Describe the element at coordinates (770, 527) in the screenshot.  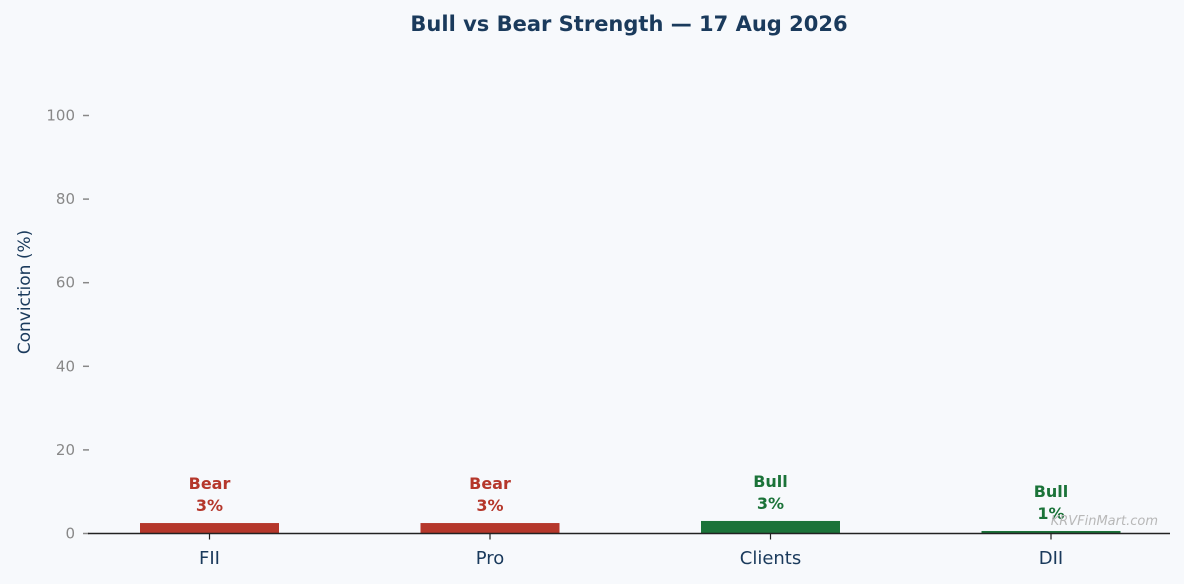
I see `bar-clients` at that location.